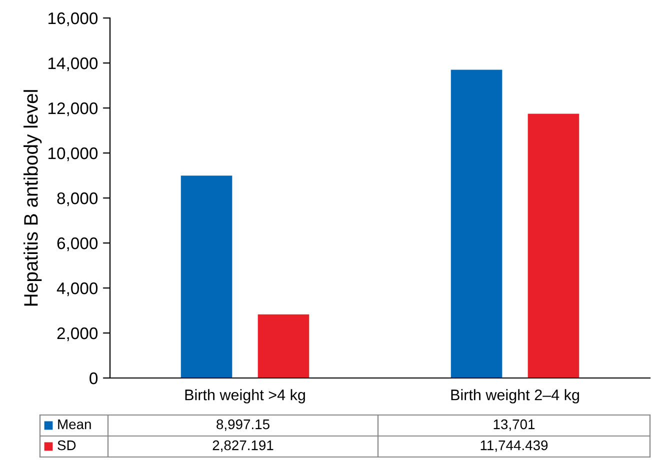 The width and height of the screenshot is (659, 460). I want to click on legend-label: SD, so click(67, 445).